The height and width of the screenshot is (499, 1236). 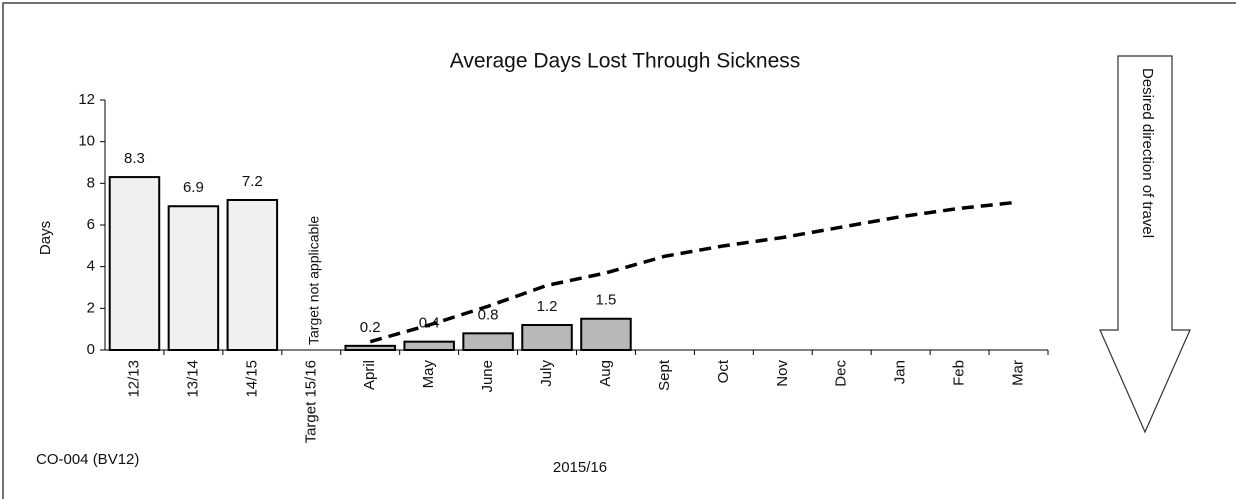 I want to click on annotation: CO-004 (BV12), so click(x=87, y=459).